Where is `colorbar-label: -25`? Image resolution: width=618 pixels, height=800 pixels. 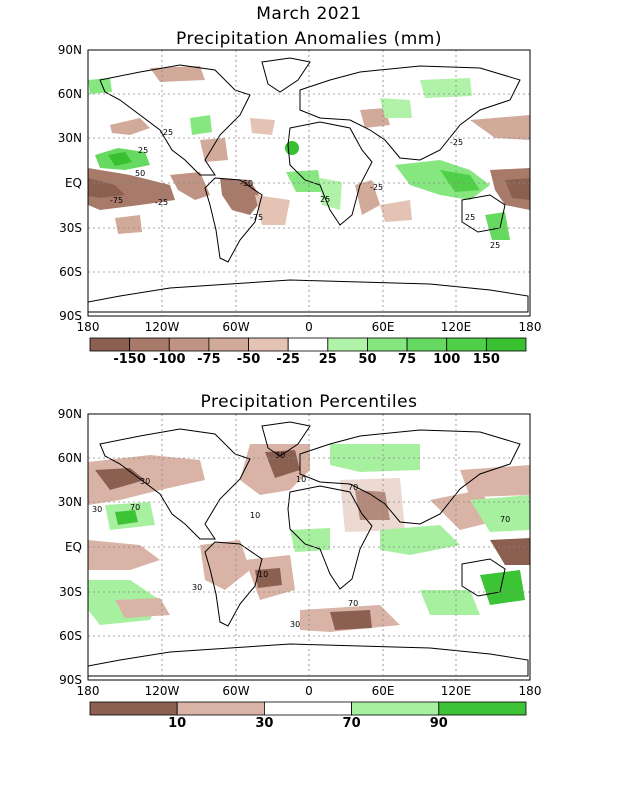
colorbar-label: -25 is located at coordinates (288, 359).